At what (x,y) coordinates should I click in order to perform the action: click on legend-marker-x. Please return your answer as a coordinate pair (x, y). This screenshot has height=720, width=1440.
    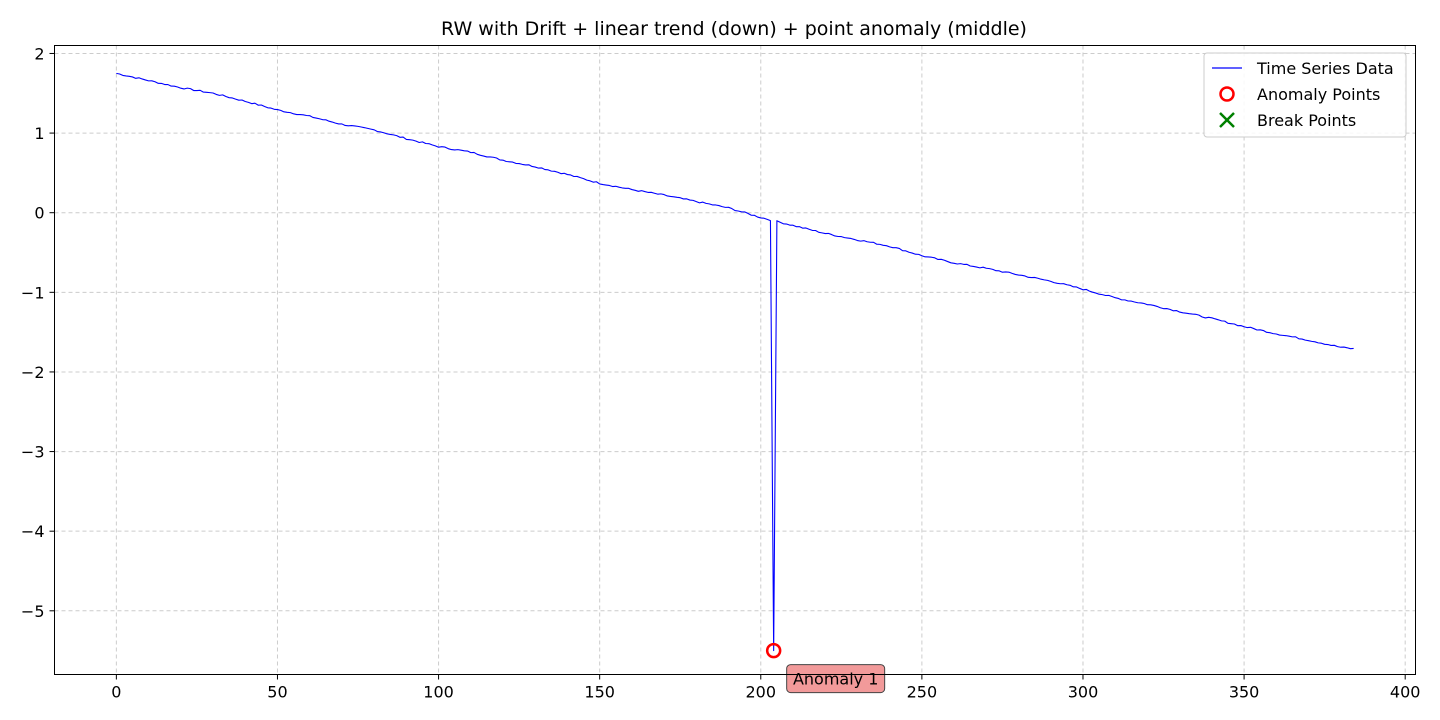
    Looking at the image, I should click on (1227, 120).